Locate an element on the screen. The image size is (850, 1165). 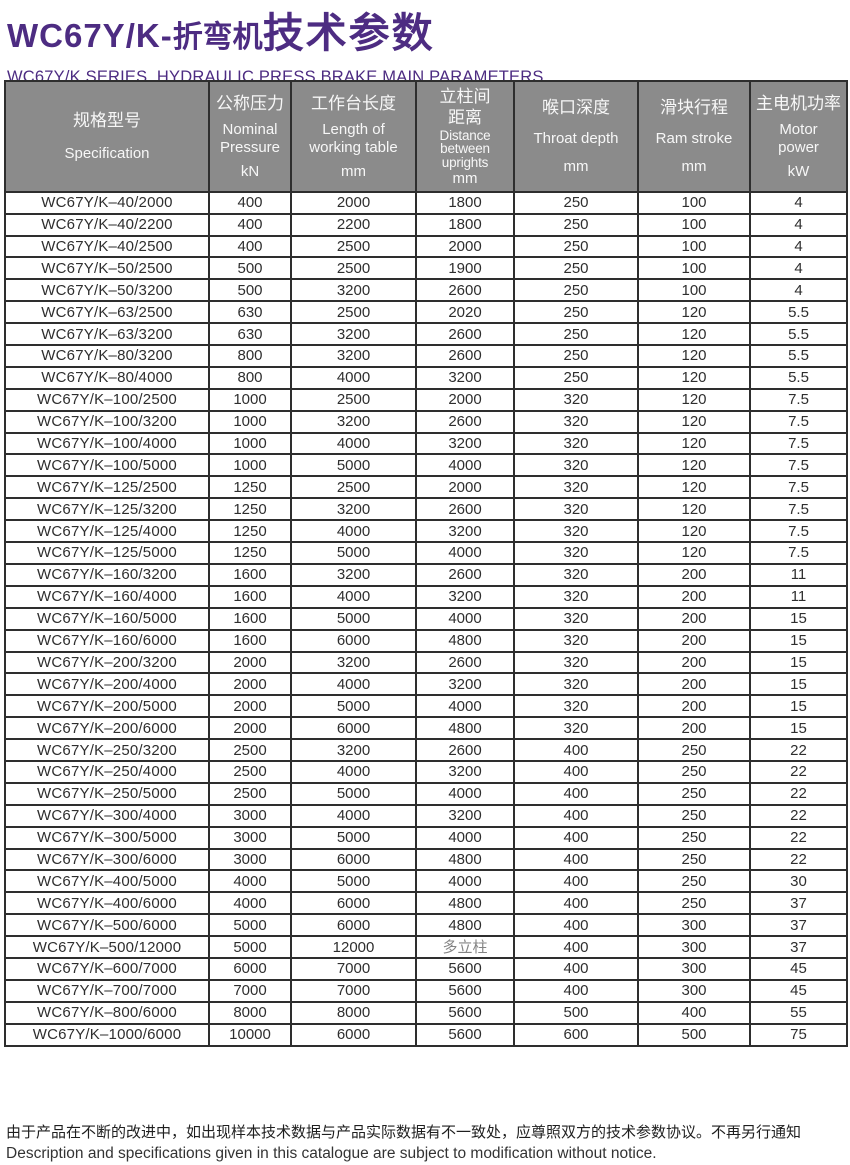
spec-cell: WC67Y/K–200/5000 is located at coordinates (107, 706).